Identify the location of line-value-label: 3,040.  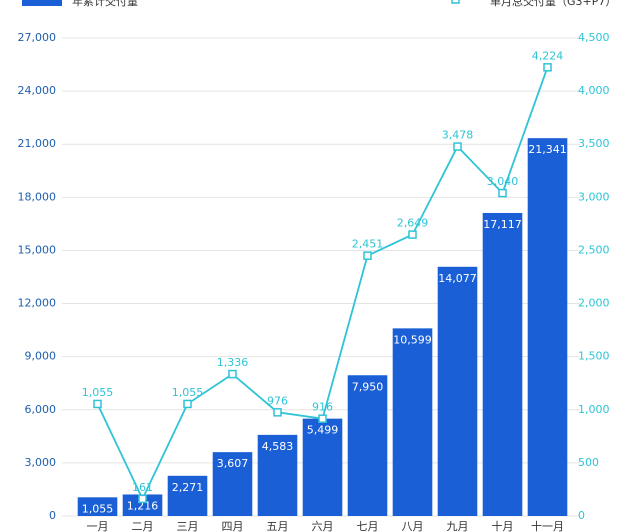
(503, 181).